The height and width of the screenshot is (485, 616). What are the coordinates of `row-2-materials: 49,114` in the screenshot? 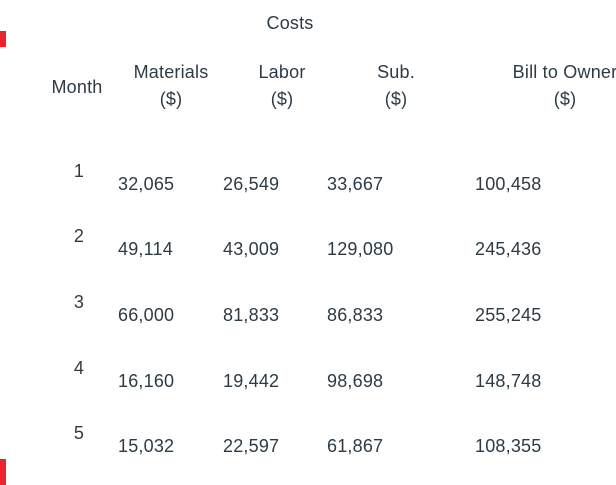 It's located at (145, 249).